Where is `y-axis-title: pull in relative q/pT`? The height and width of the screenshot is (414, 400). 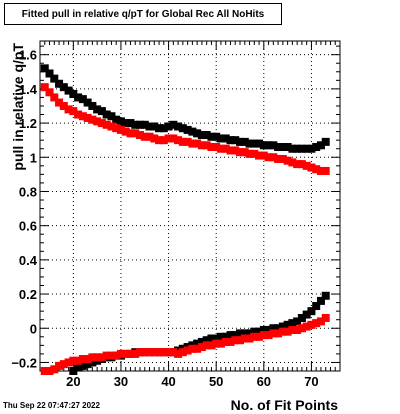 y-axis-title: pull in relative q/pT is located at coordinates (18, 107).